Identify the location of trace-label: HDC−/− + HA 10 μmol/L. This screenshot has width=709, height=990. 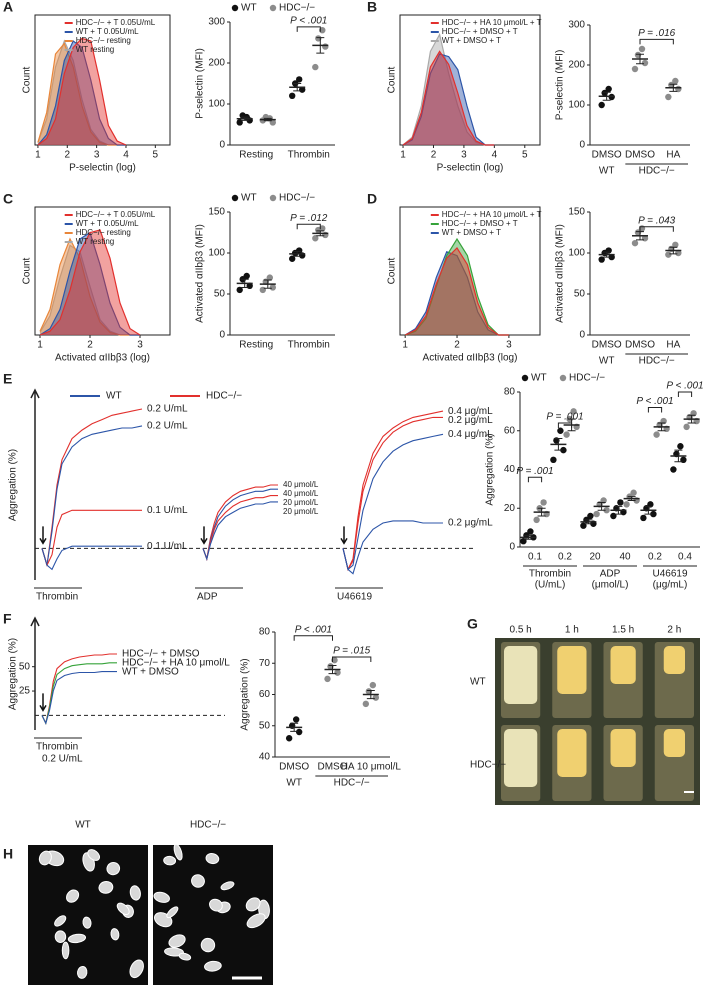
(176, 663).